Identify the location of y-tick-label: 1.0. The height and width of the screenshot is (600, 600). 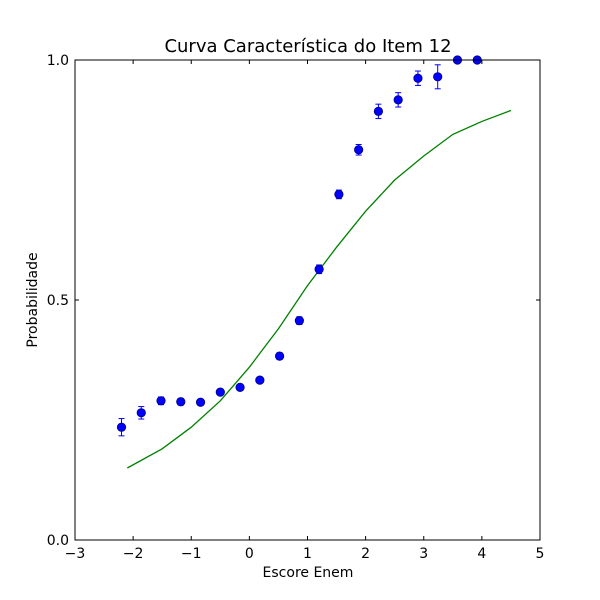
(58, 61).